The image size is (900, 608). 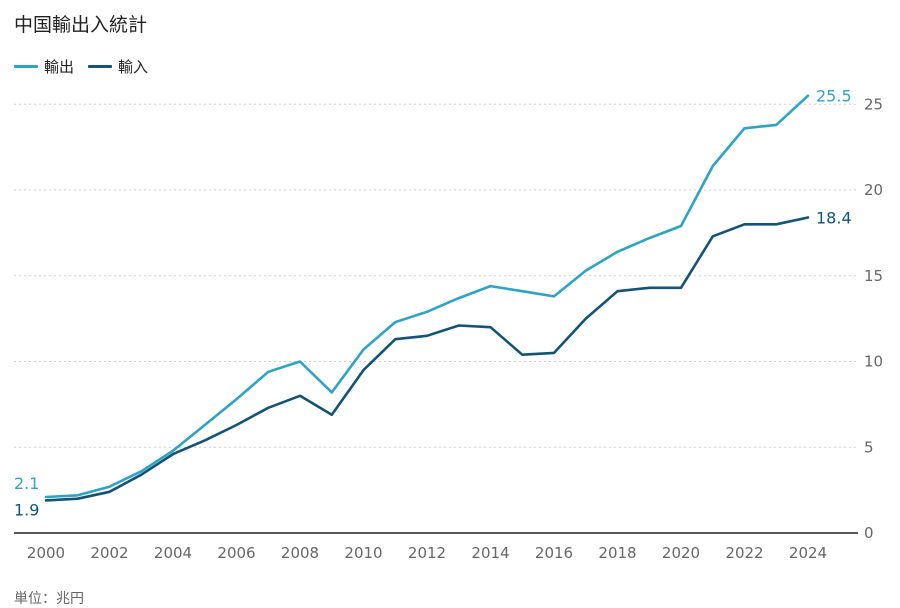 I want to click on chart-title: 中国輸出入統計, so click(x=81, y=25).